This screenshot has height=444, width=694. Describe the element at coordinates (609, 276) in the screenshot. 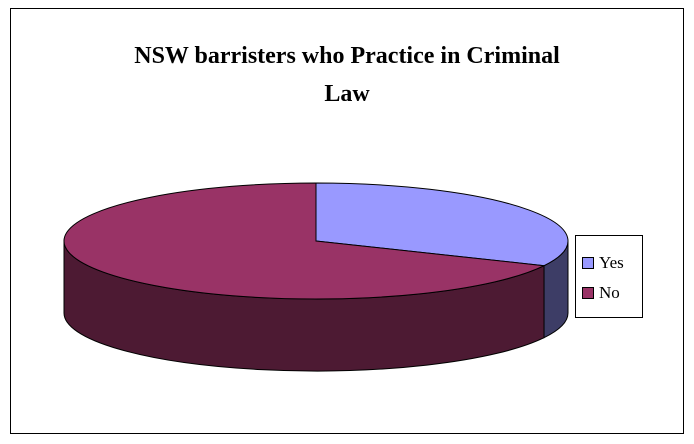

I see `chart-legend: Yes No` at that location.